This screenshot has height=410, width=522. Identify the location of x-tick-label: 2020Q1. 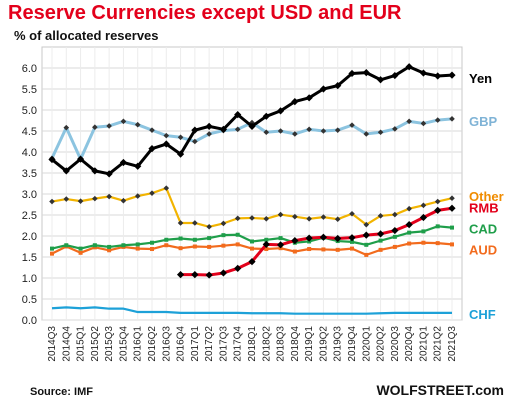
(366, 344).